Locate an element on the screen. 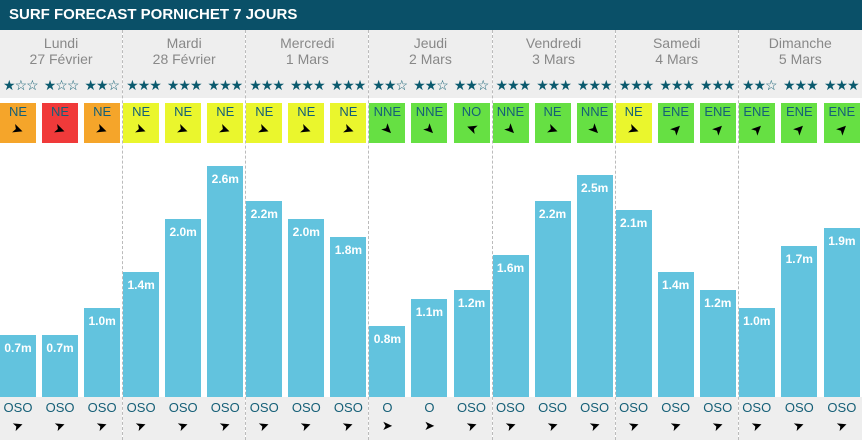 This screenshot has width=862, height=440. wave-height-bar: 2.5m is located at coordinates (594, 285).